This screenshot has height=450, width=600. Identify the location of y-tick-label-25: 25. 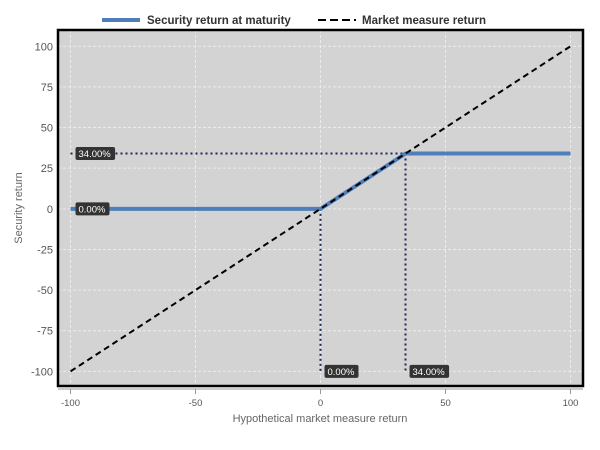
(47, 169).